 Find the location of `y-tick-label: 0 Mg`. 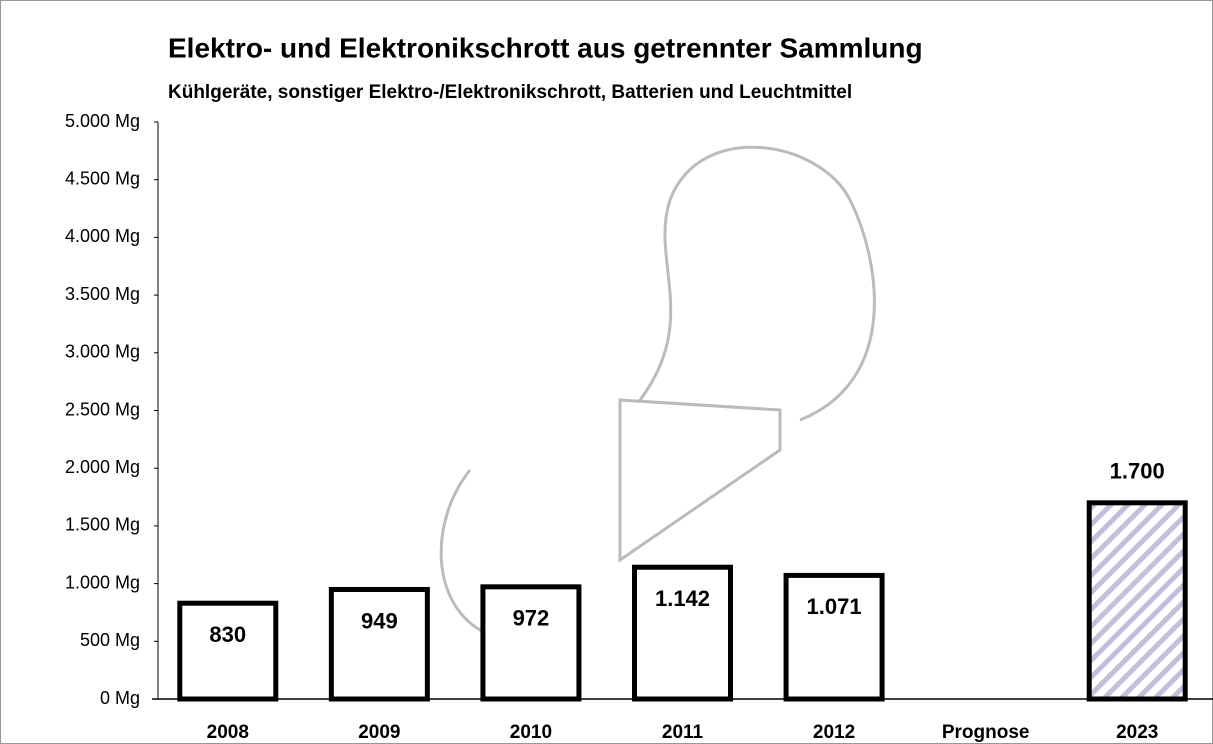

y-tick-label: 0 Mg is located at coordinates (120, 698).